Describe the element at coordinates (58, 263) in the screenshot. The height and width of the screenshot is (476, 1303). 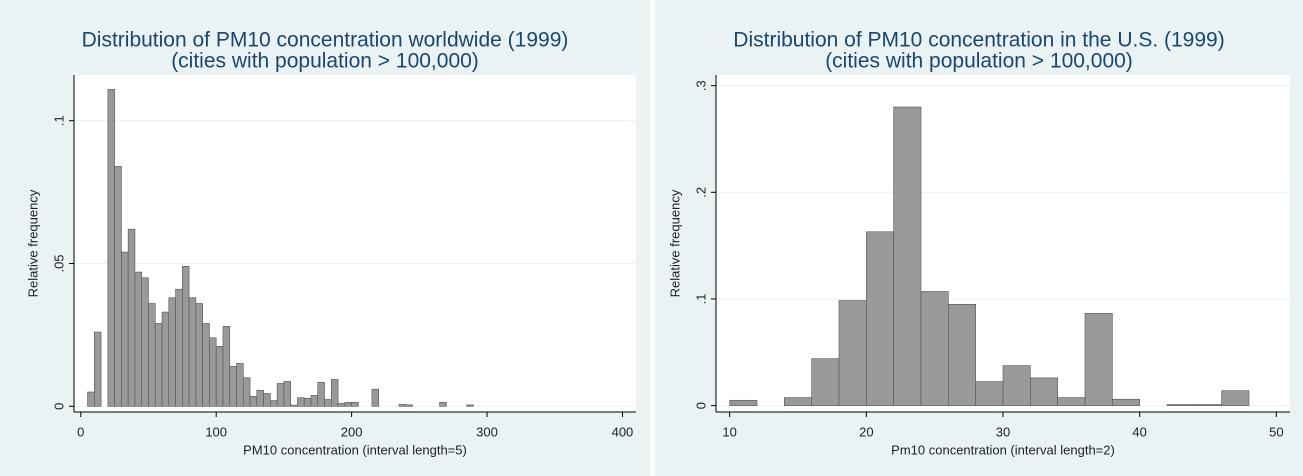
I see `y-tick-label: .05` at that location.